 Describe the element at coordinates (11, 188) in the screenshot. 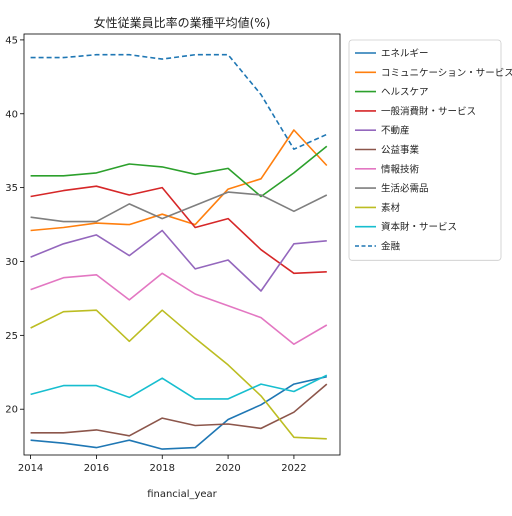

I see `y-tick-label: 35` at that location.